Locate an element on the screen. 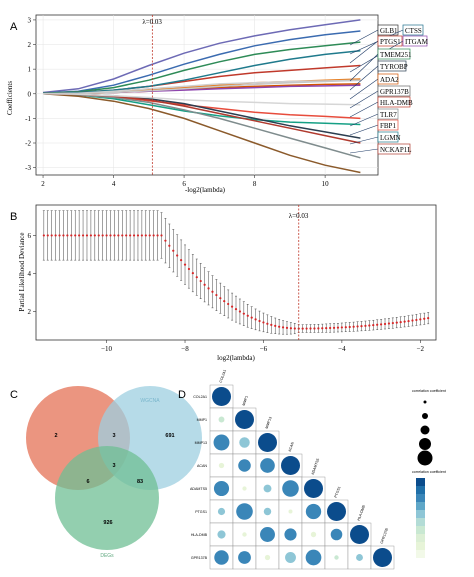 Image resolution: width=474 pixels, height=577 pixels. size-legend is located at coordinates (425, 433).